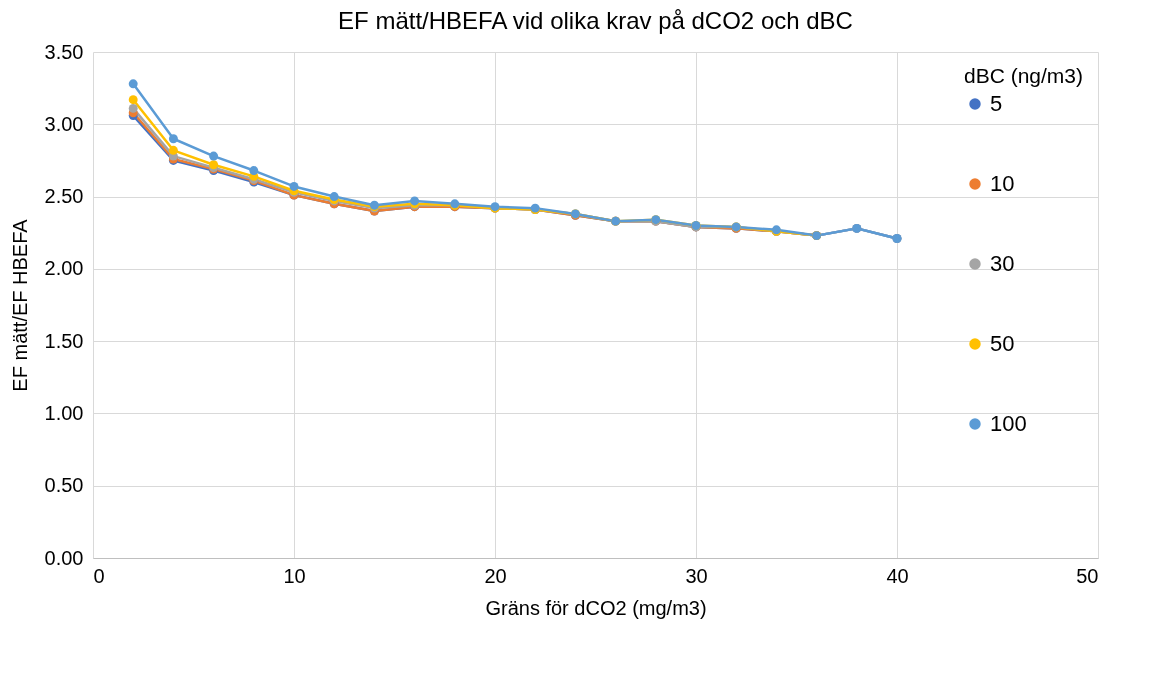 The height and width of the screenshot is (684, 1176). Describe the element at coordinates (696, 575) in the screenshot. I see `x-tick-label: 30` at that location.